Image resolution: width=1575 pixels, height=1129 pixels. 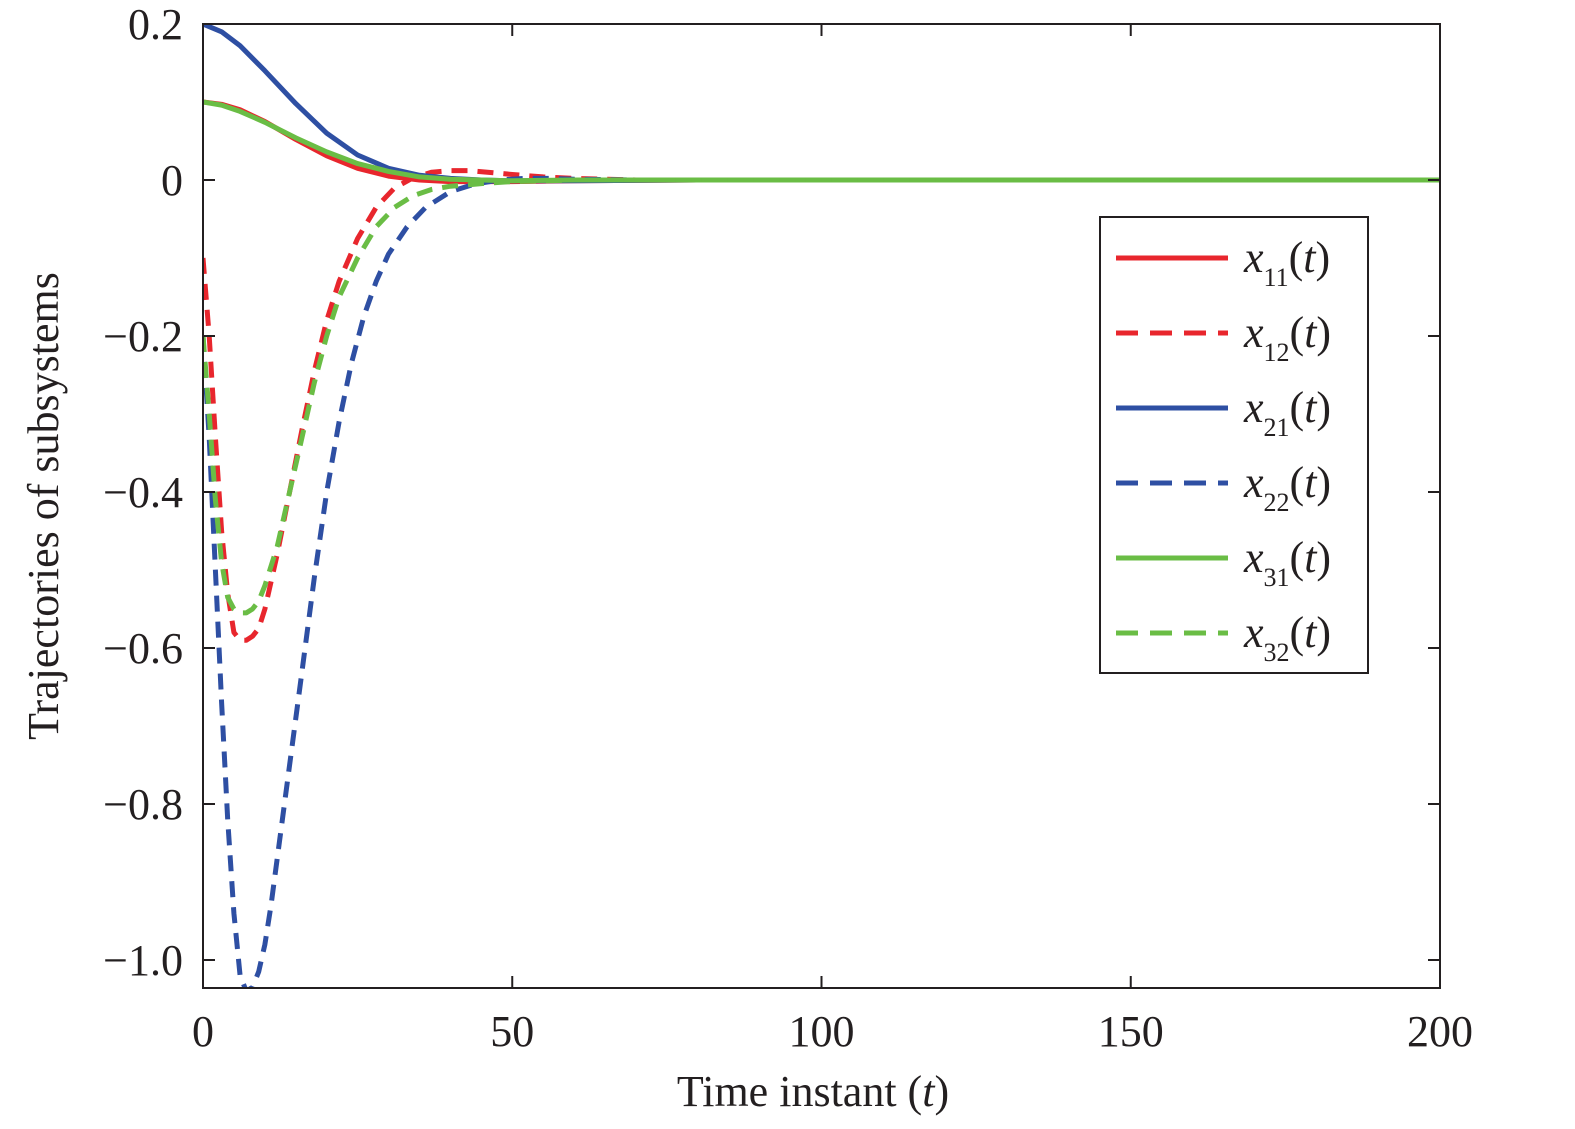 What do you see at coordinates (143, 648) in the screenshot?
I see `y-tick-label: −0.6` at bounding box center [143, 648].